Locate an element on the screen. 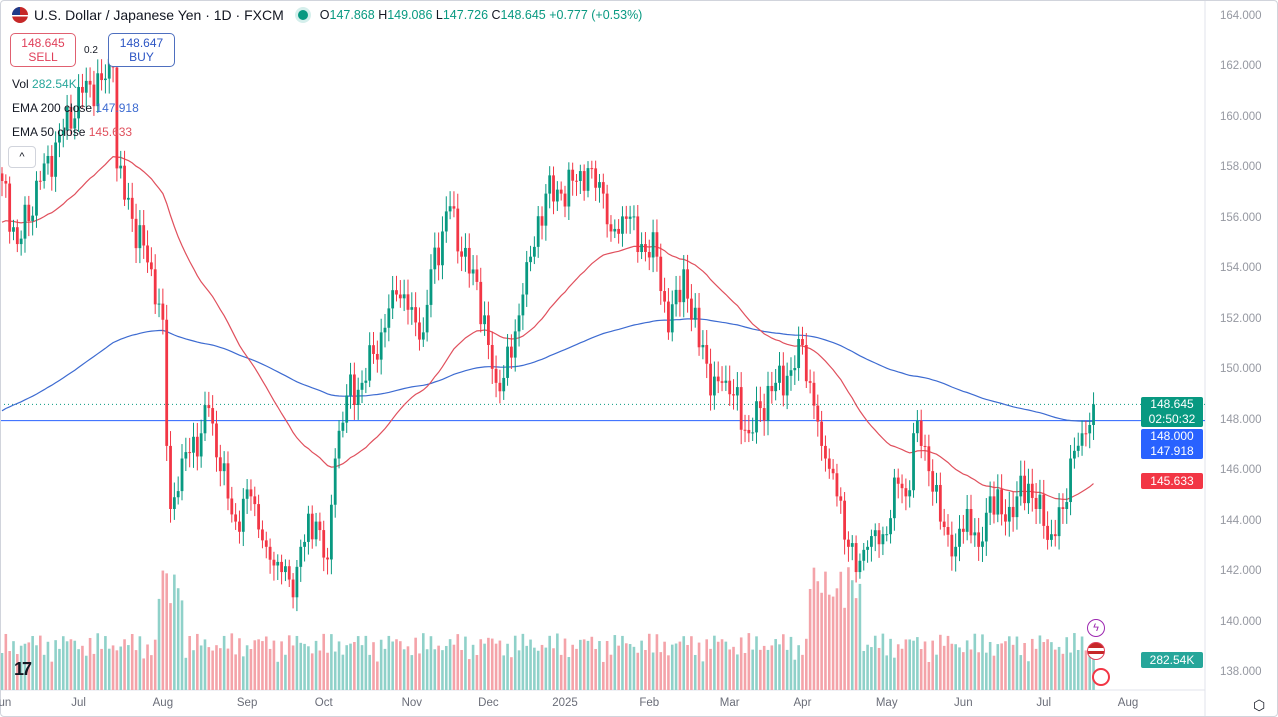  sell-price: 148.645 is located at coordinates (43, 43).